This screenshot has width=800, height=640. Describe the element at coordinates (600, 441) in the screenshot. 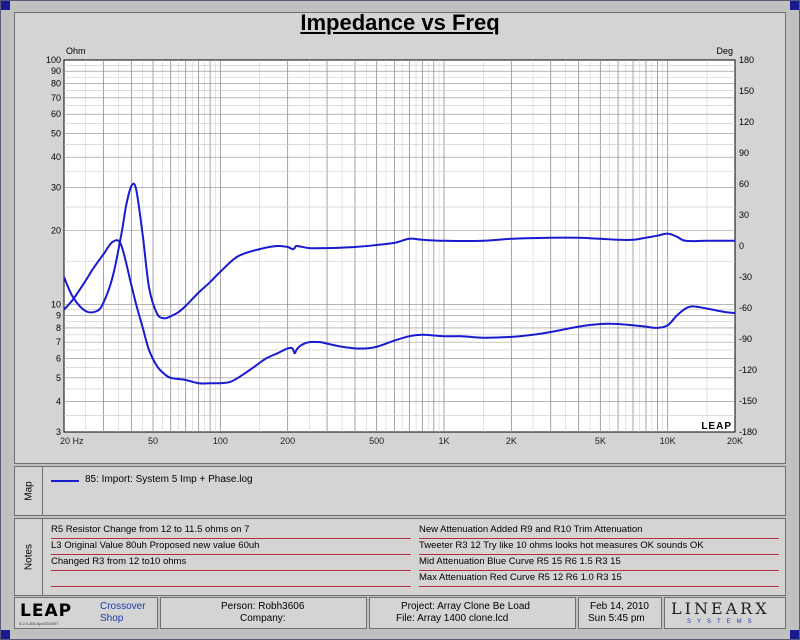

I see `x-tick: 5K` at that location.